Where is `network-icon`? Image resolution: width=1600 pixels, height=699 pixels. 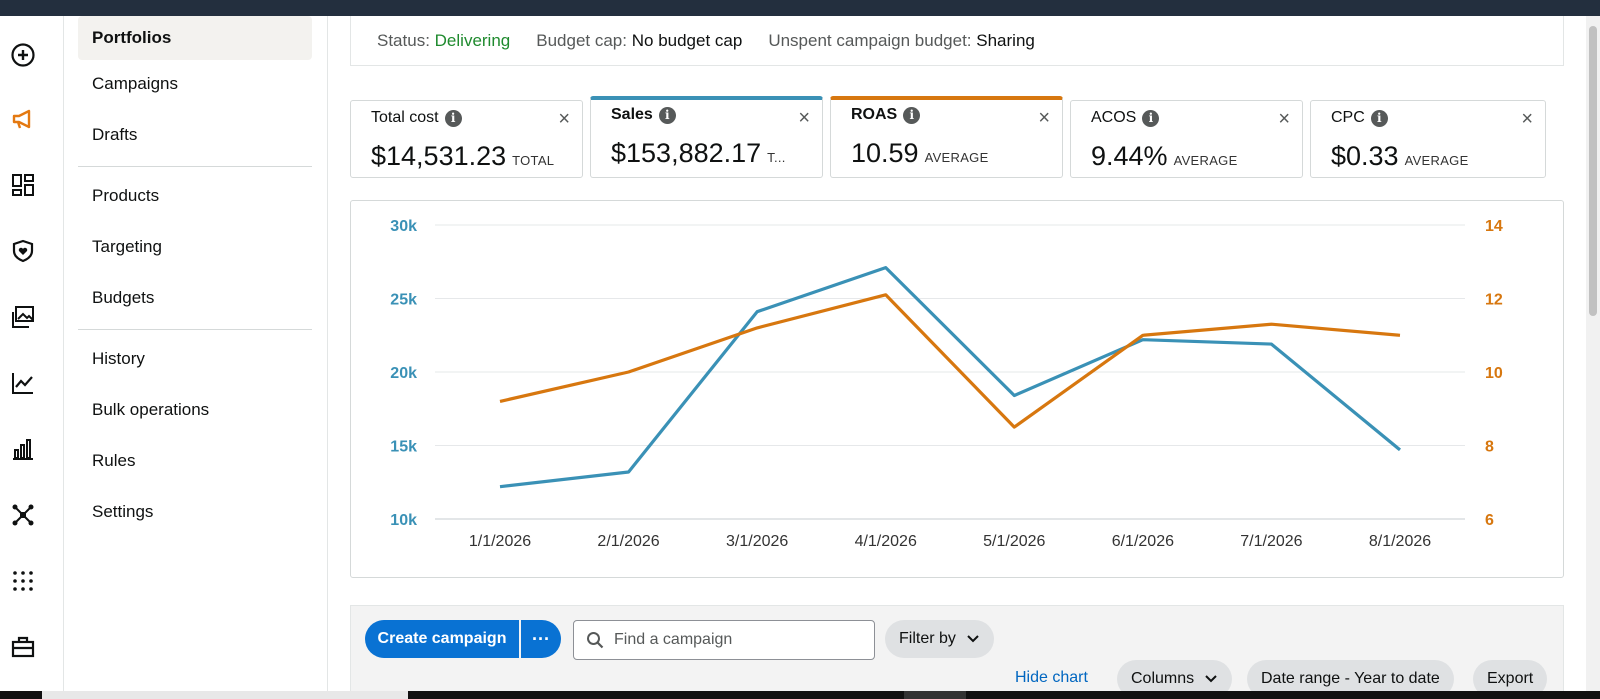
network-icon is located at coordinates (23, 515).